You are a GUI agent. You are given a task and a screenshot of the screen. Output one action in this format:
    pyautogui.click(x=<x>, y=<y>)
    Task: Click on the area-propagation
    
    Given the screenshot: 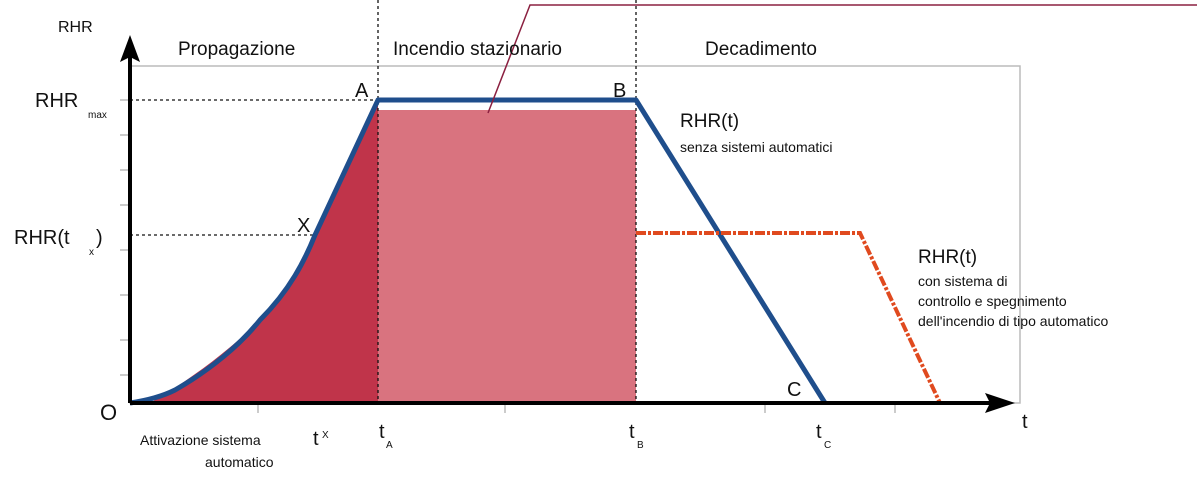 What is the action you would take?
    pyautogui.click(x=264, y=251)
    